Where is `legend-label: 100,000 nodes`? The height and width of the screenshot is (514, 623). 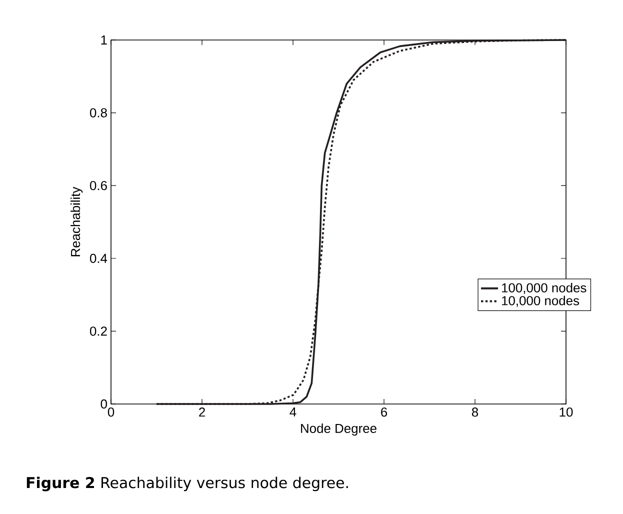
legend-label: 100,000 nodes is located at coordinates (544, 288).